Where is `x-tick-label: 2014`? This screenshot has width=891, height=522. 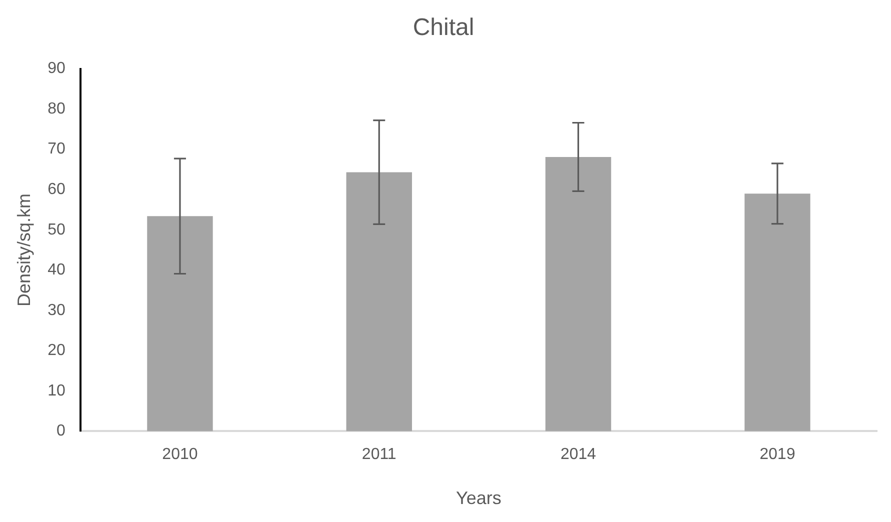 x-tick-label: 2014 is located at coordinates (578, 455).